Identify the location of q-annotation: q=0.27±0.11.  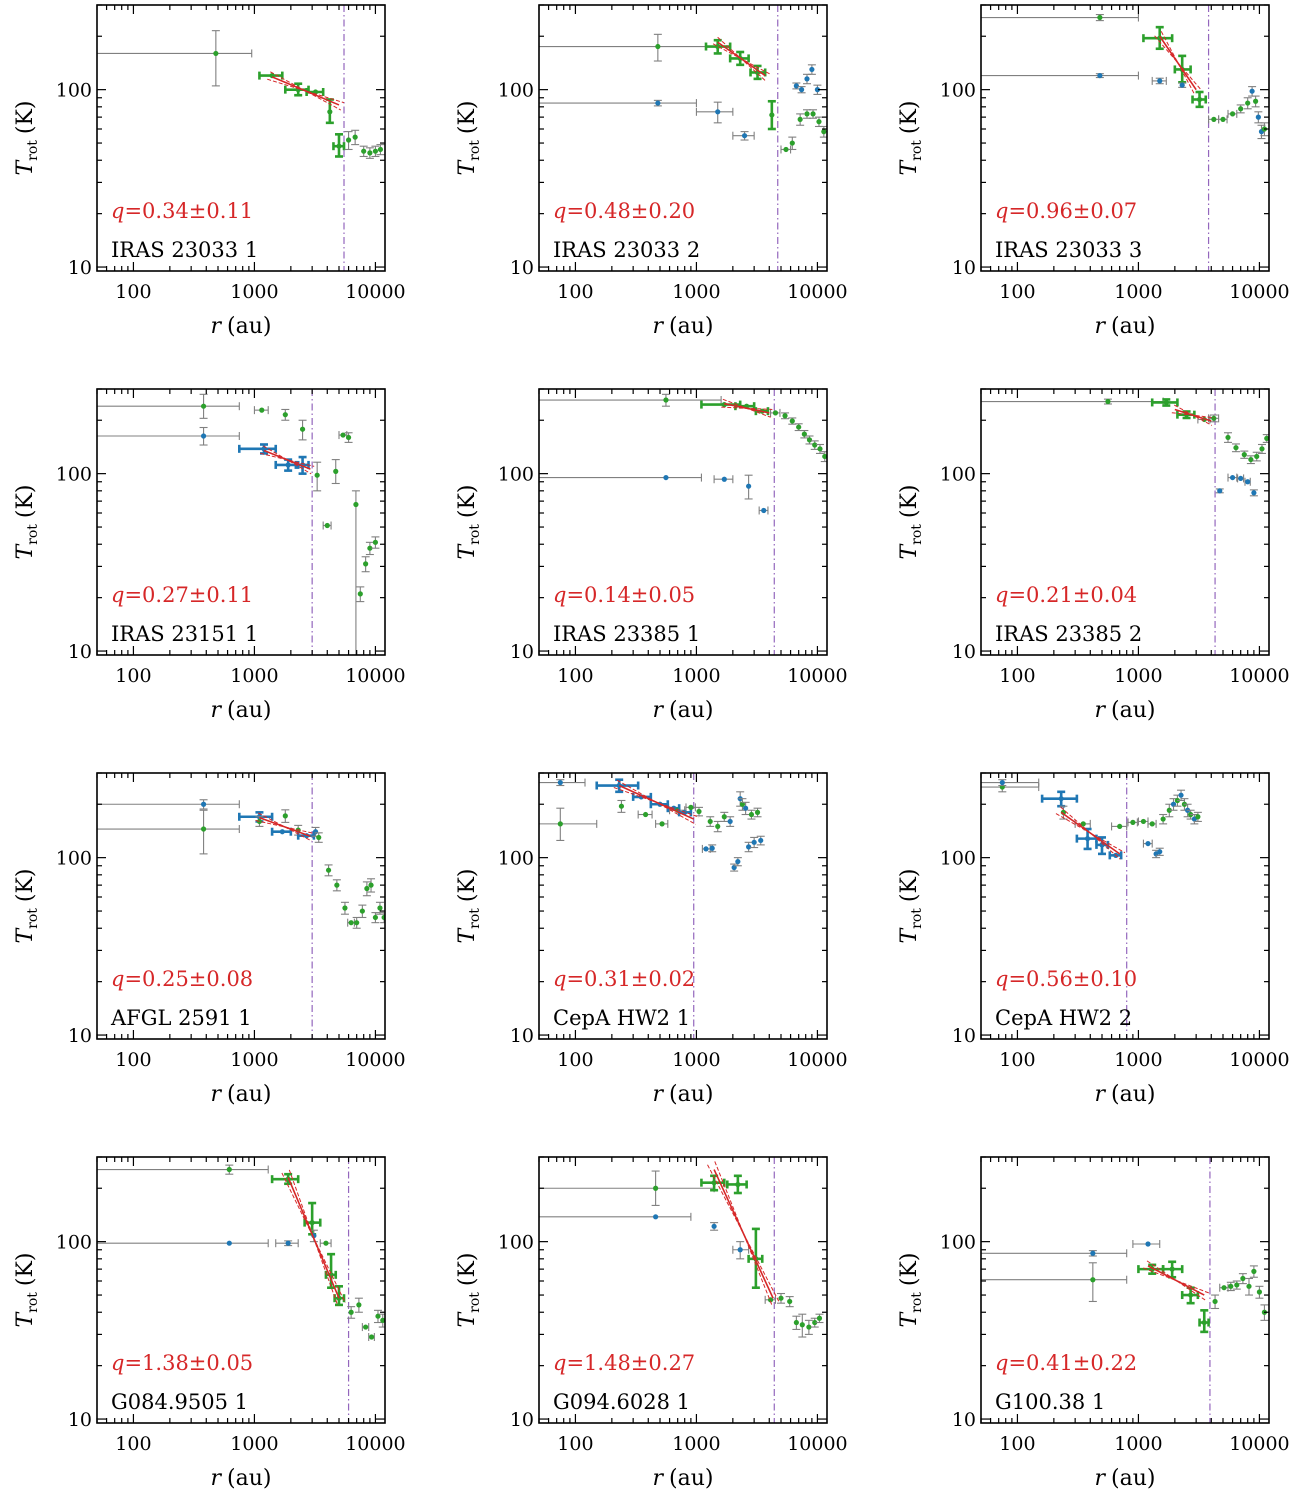
(182, 595).